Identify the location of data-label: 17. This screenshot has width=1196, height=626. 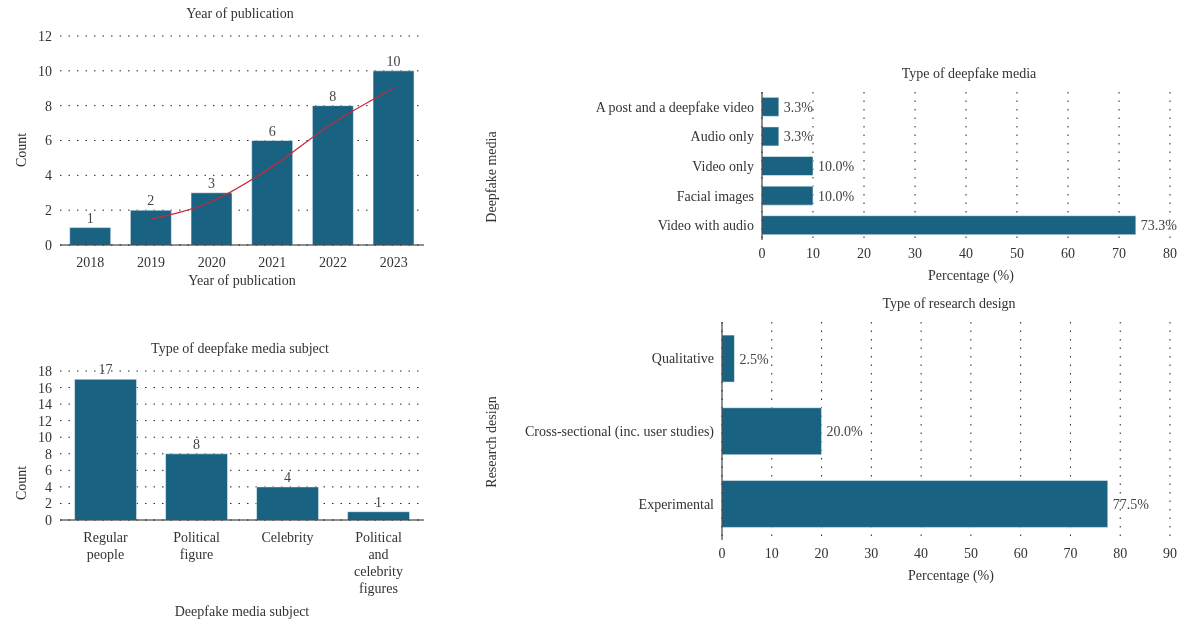
(105, 370).